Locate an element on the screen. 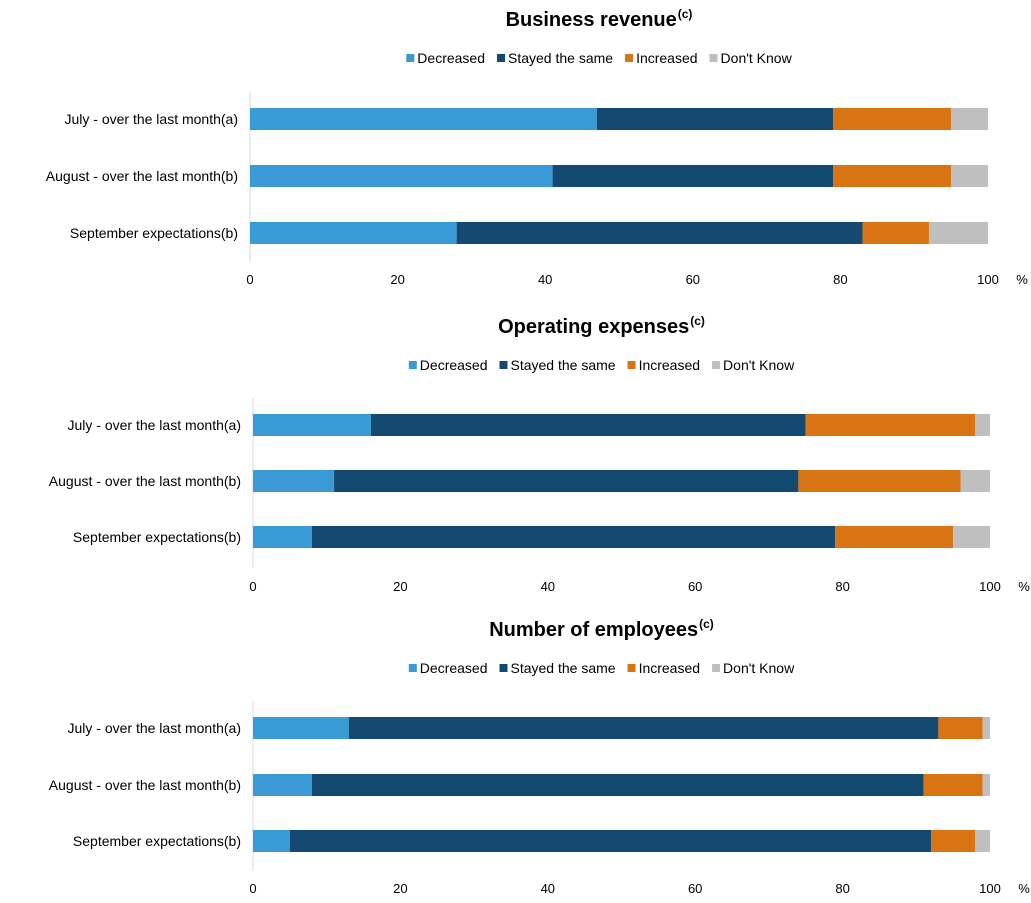  chart-title: Business revenue(c) is located at coordinates (599, 19).